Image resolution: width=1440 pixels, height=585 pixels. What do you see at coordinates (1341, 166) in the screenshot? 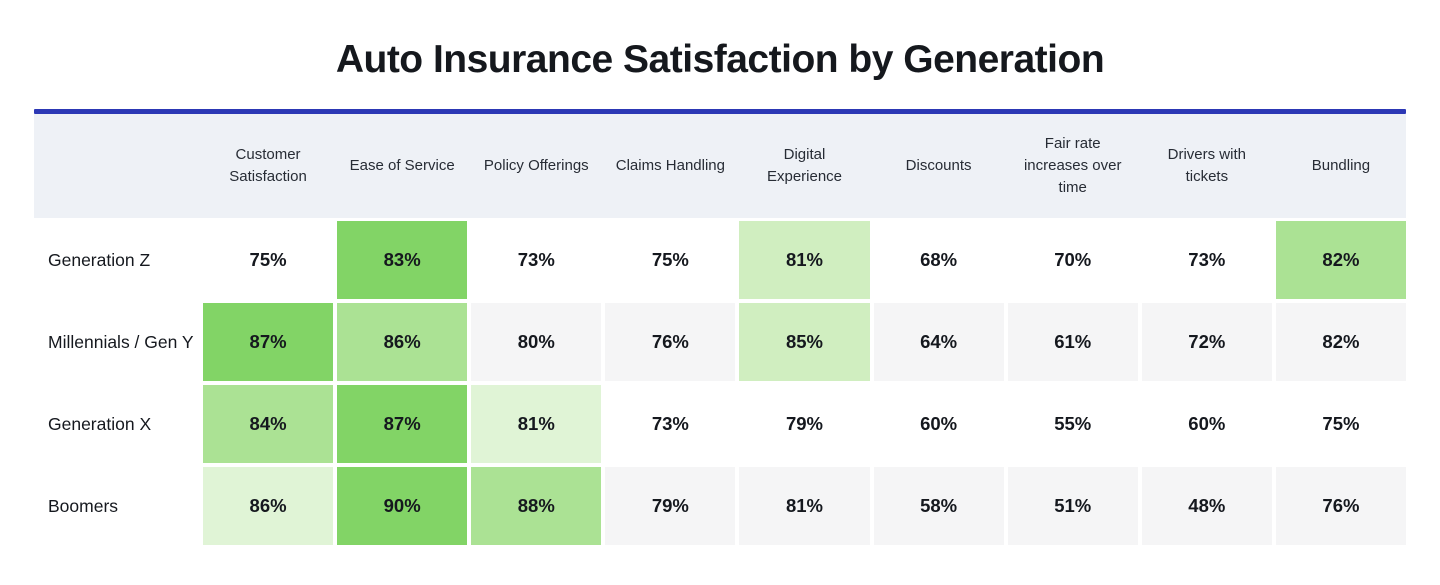
I see `column-header: Bundling` at bounding box center [1341, 166].